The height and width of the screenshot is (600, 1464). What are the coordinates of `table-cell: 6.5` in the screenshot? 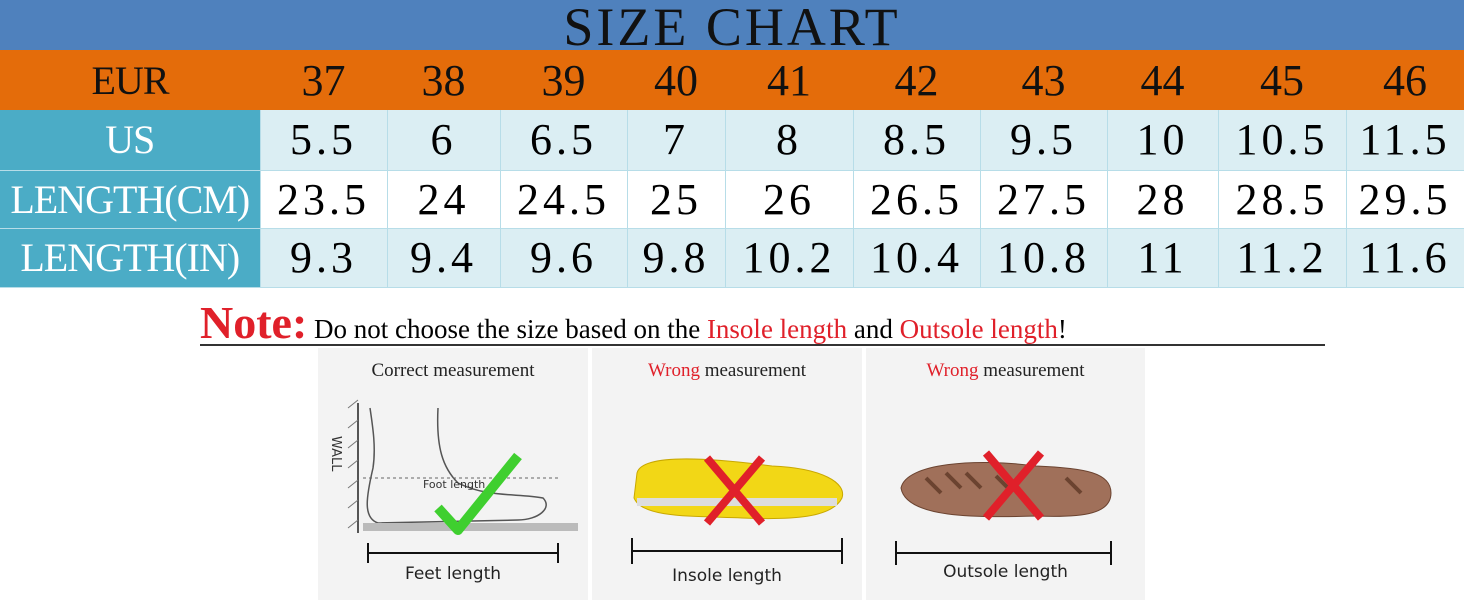 It's located at (564, 140).